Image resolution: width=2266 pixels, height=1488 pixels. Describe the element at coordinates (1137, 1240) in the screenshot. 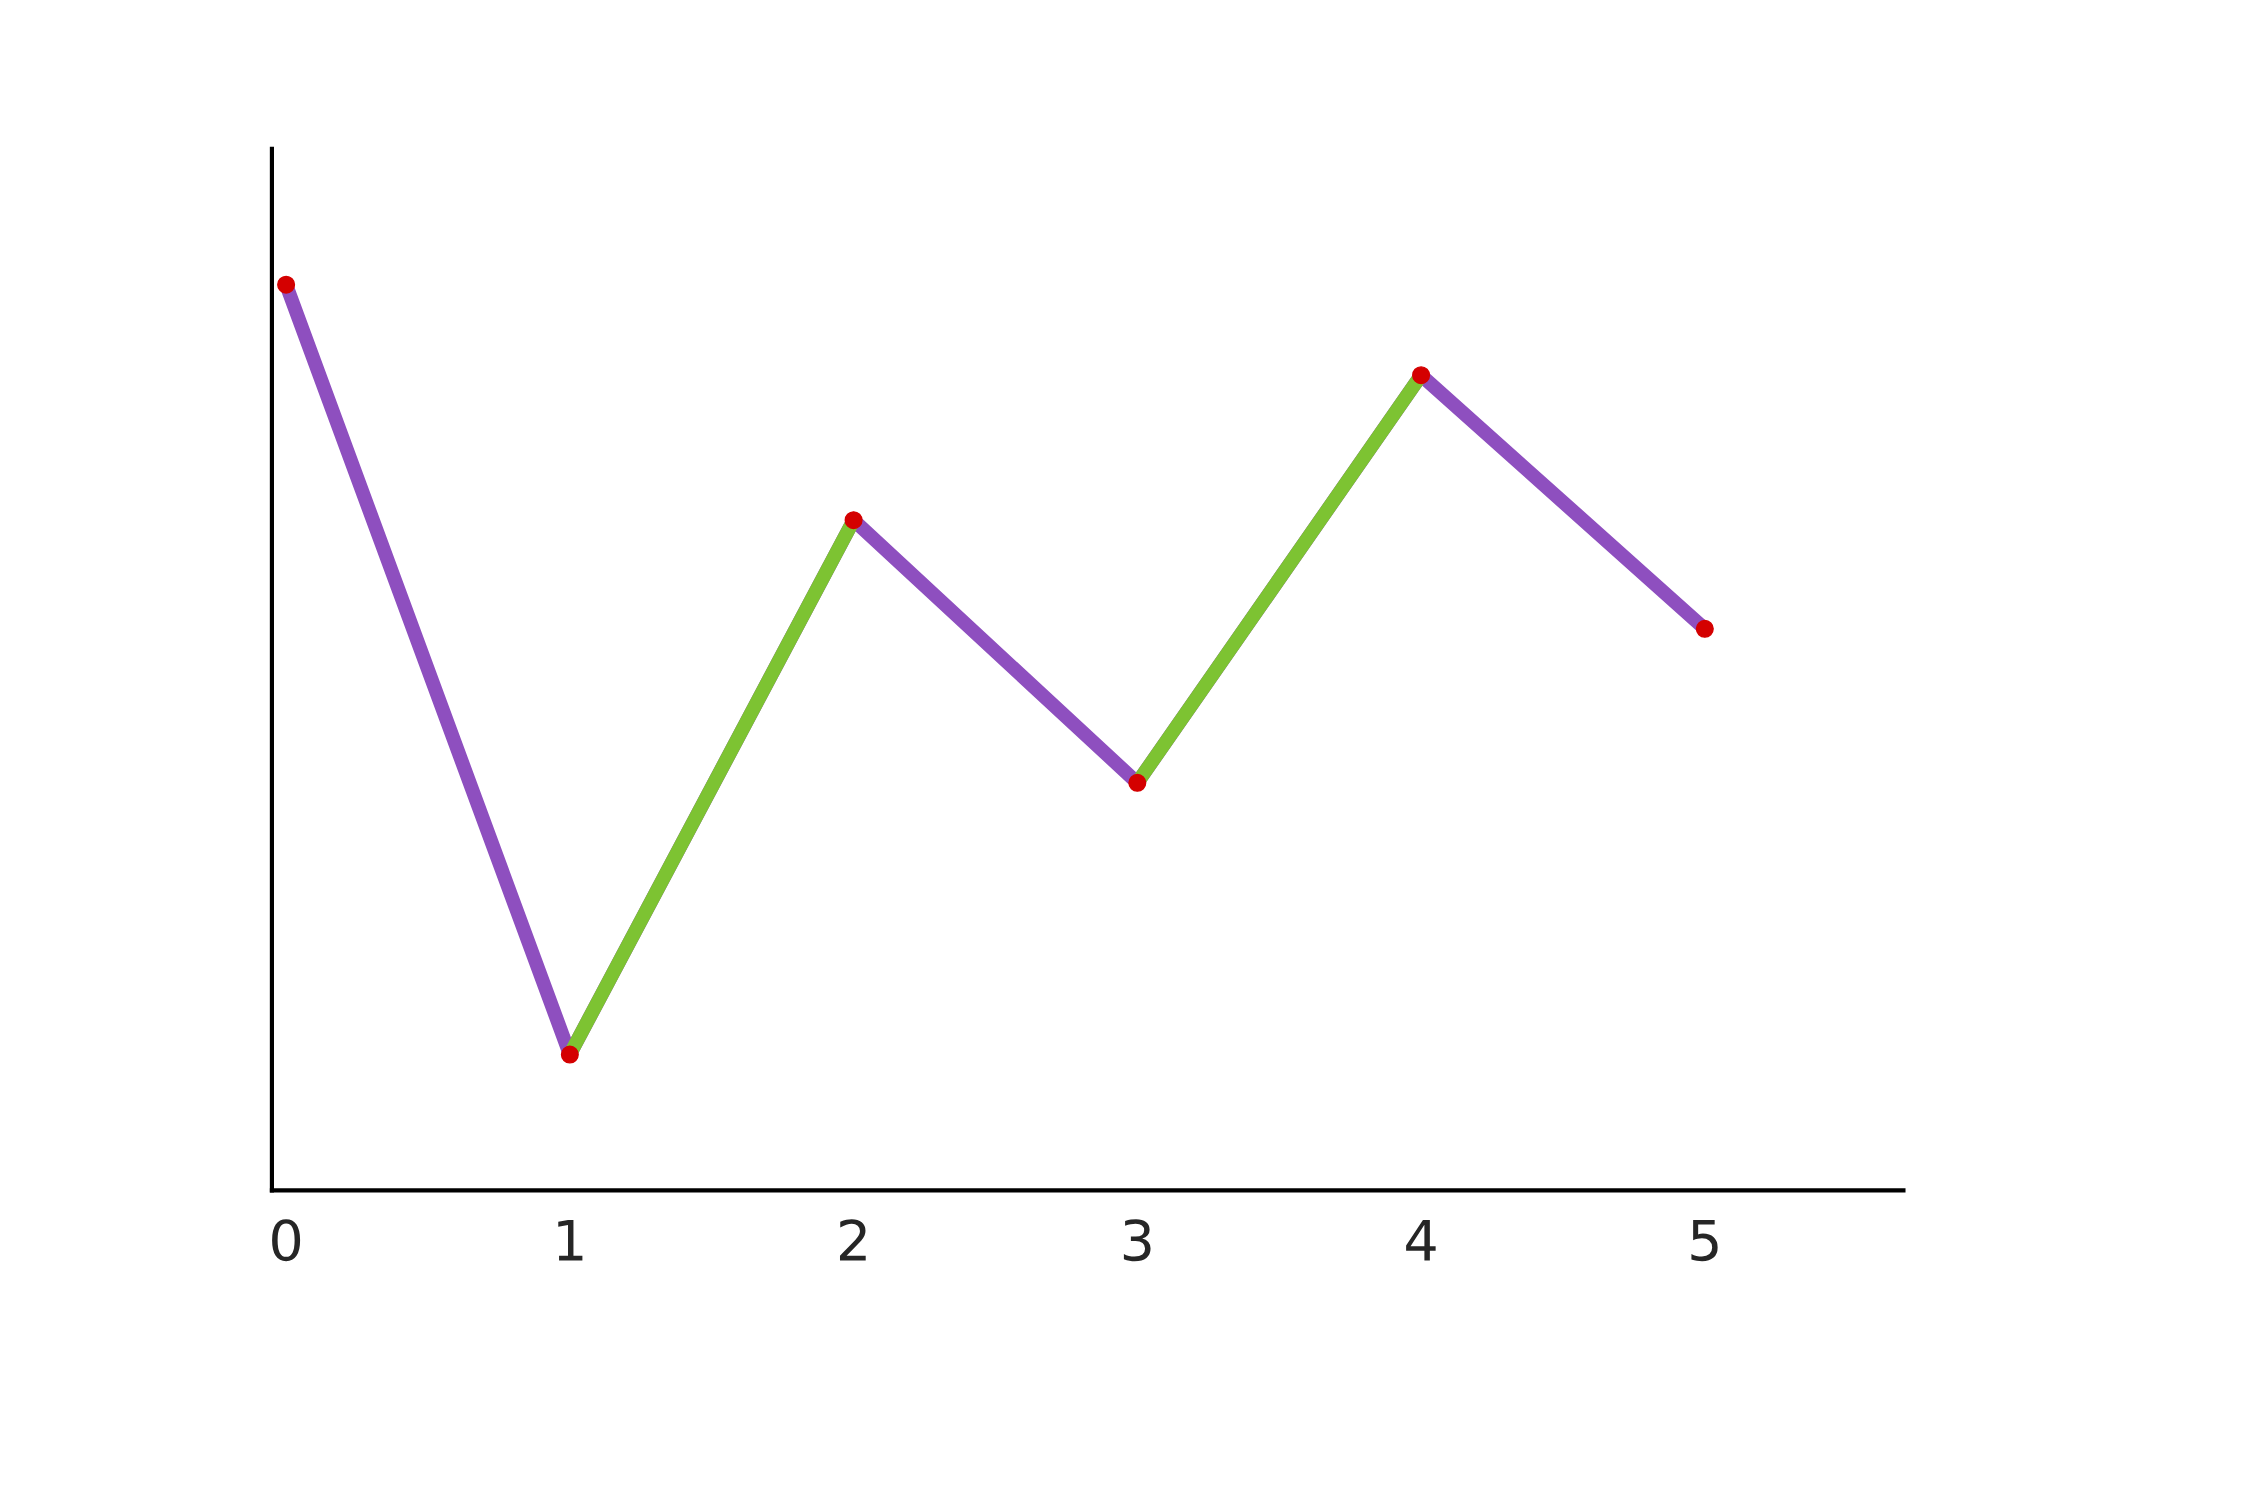

I see `x-tick-label: 3` at that location.